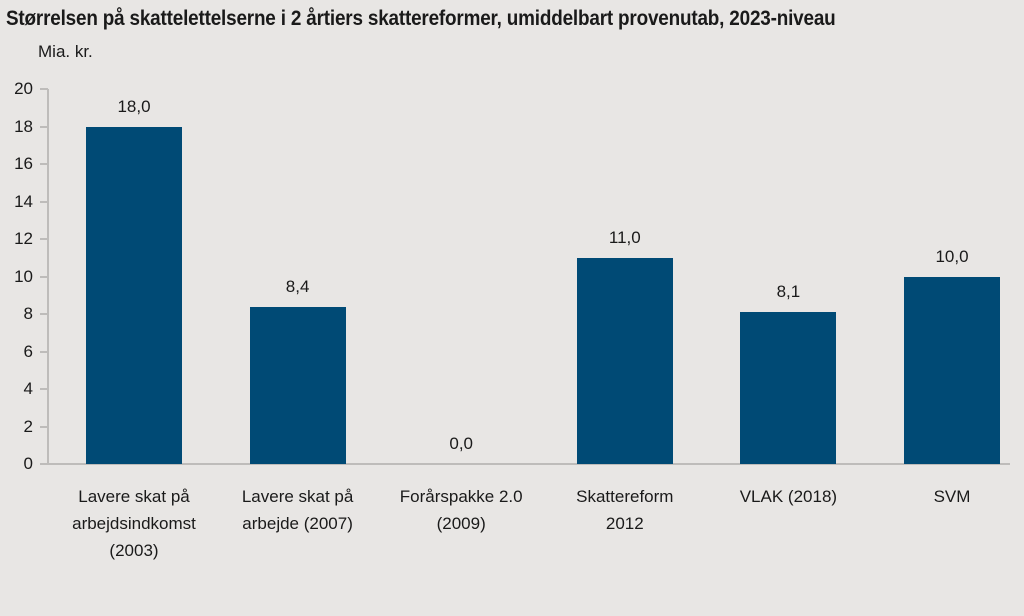 The height and width of the screenshot is (616, 1024). What do you see at coordinates (134, 106) in the screenshot?
I see `bar-value-label: 18,0` at bounding box center [134, 106].